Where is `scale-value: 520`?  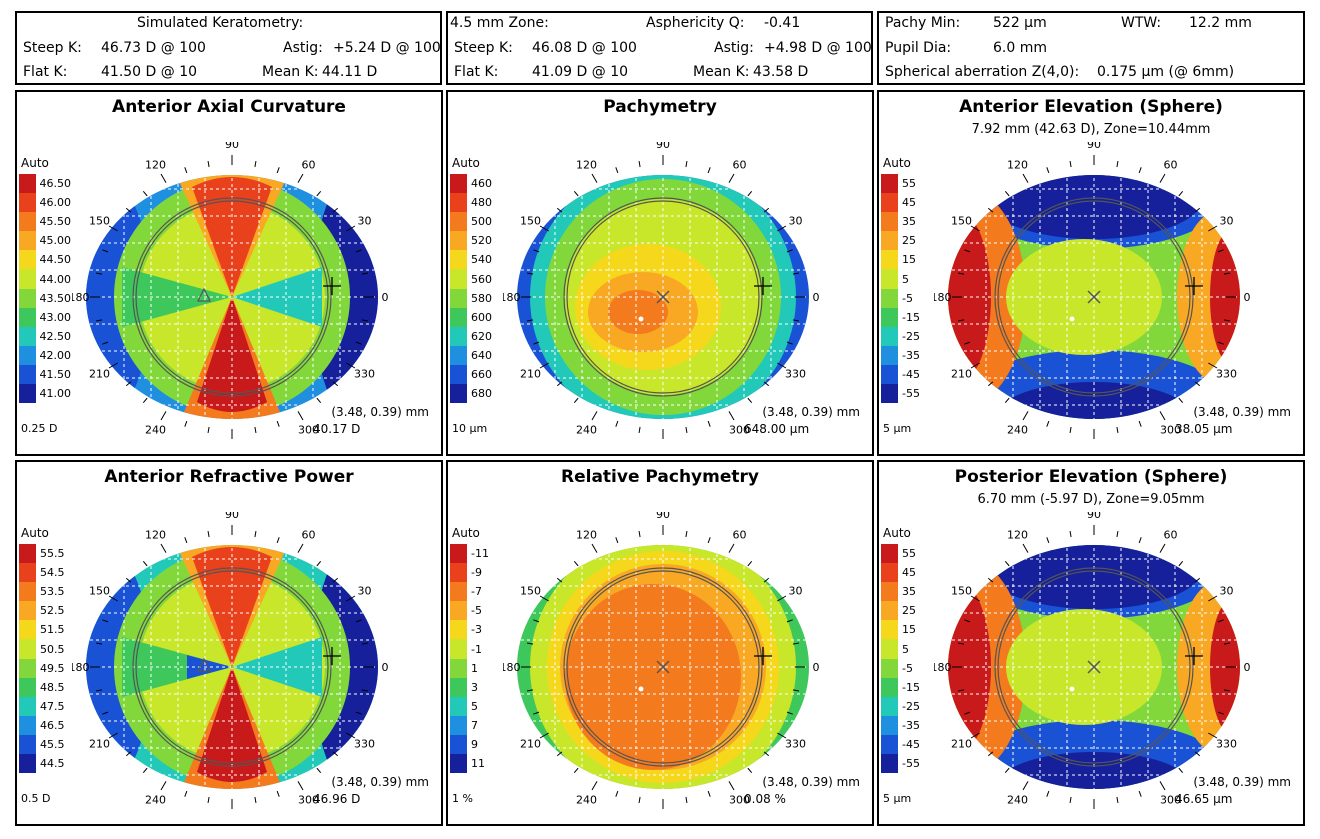 scale-value: 520 is located at coordinates (481, 241).